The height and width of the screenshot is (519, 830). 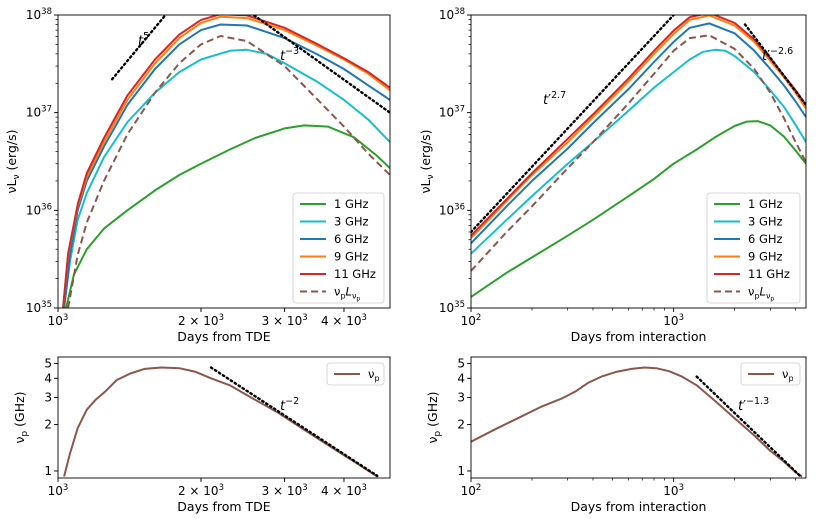 What do you see at coordinates (554, 99) in the screenshot?
I see `power-law-label: t′2.7` at bounding box center [554, 99].